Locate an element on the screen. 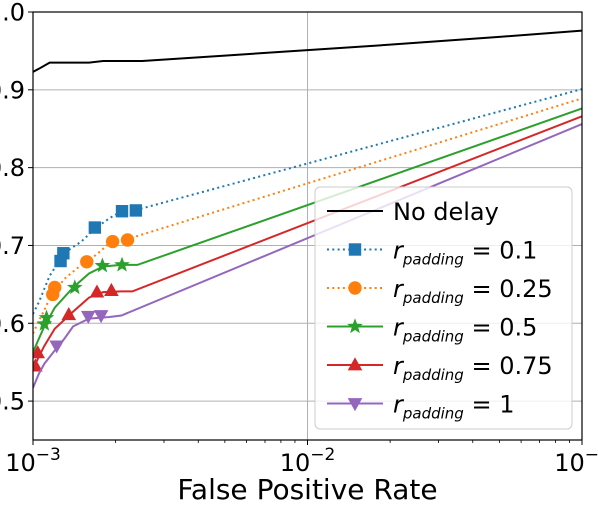  y-tick-label: 0.9 is located at coordinates (12, 90).